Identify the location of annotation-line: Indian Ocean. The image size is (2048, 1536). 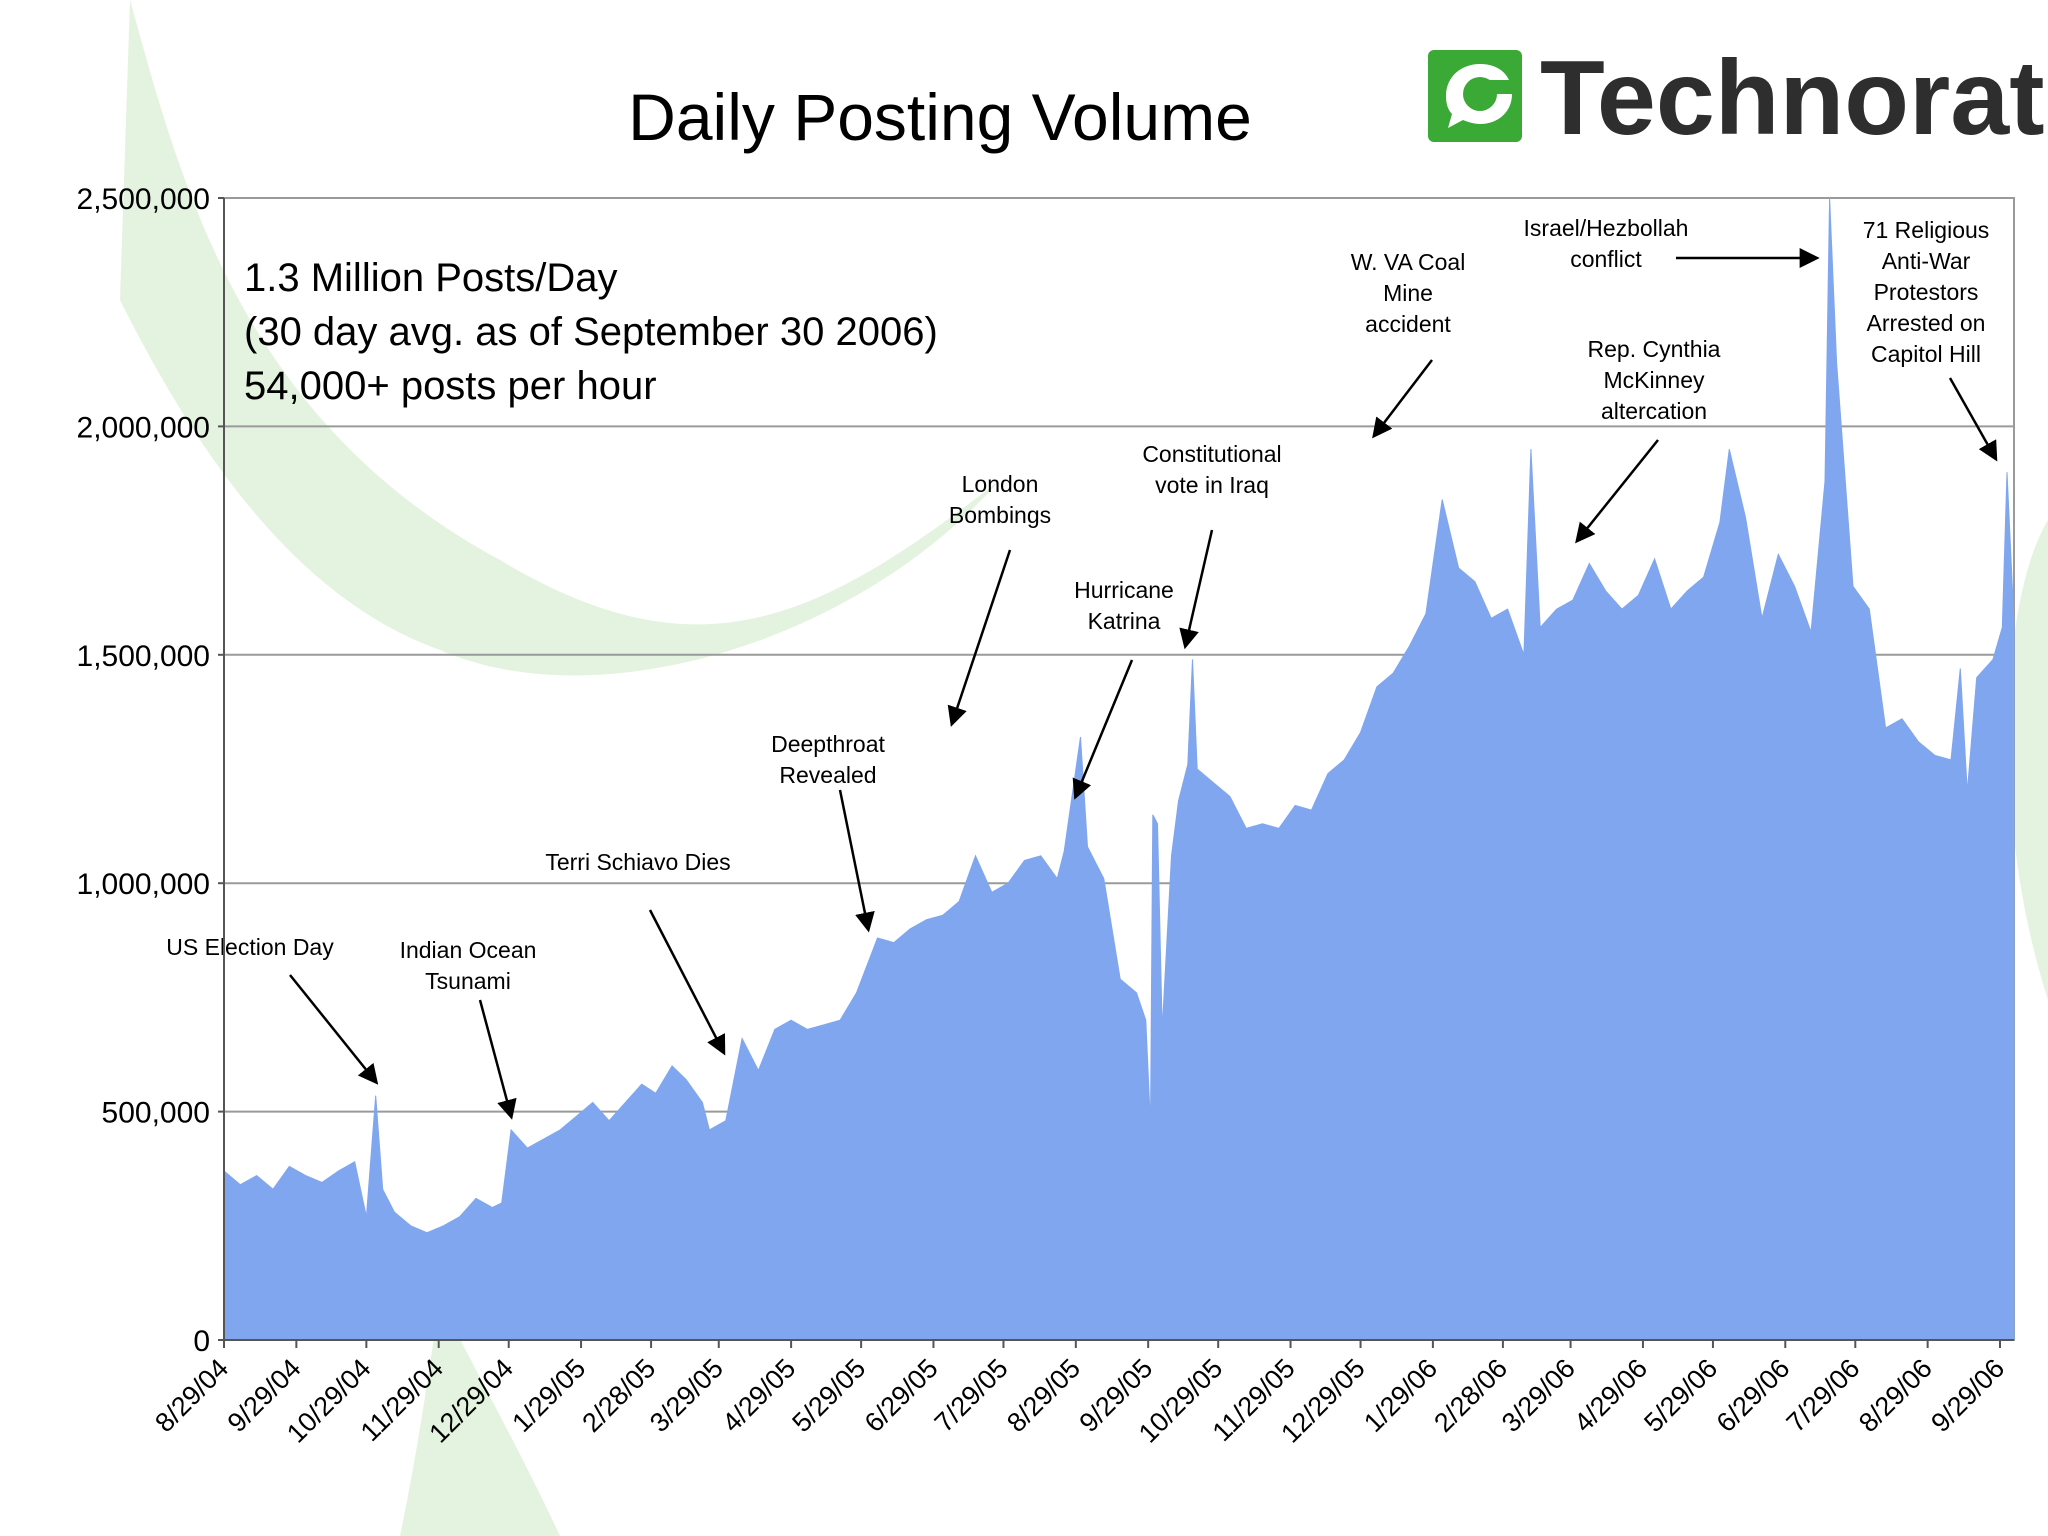
(468, 950).